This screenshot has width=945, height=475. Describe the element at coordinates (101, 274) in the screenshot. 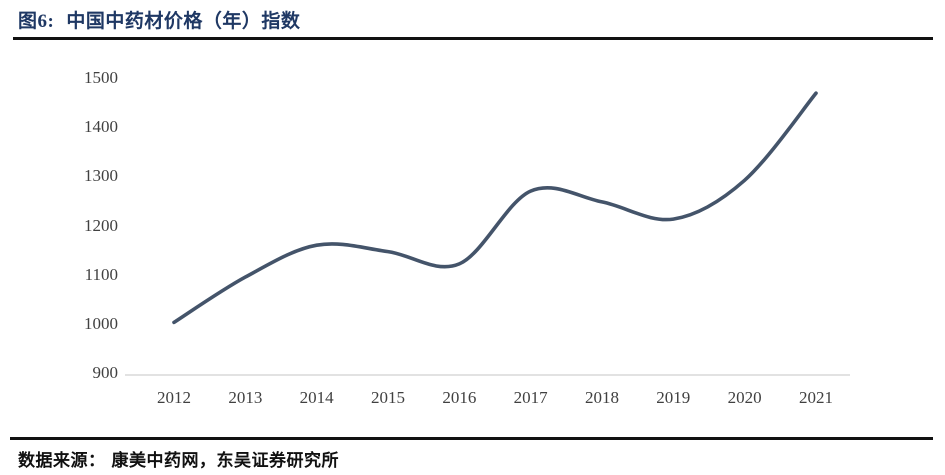

I see `y-axis-tick-label: 1100` at that location.